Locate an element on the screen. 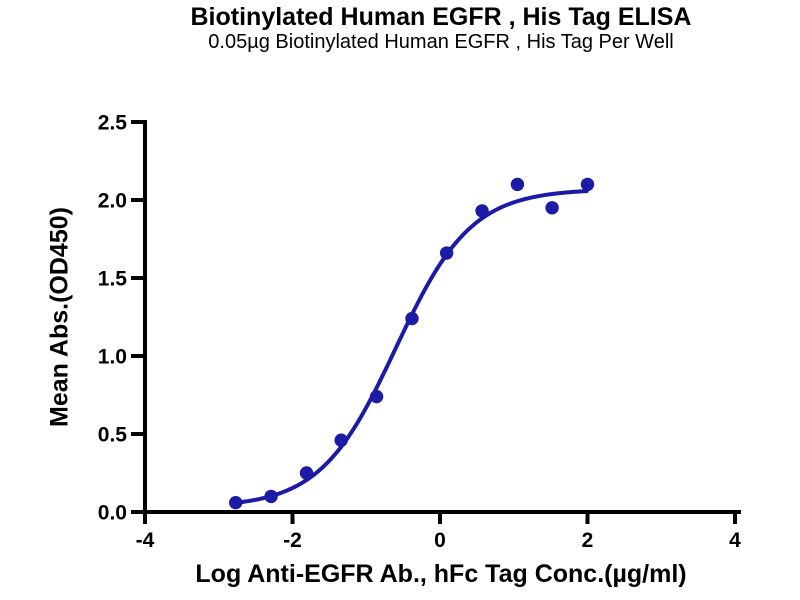 This screenshot has width=800, height=600. x-axis-label: Log Anti-EGFR Ab., hFc Tag Conc.(µg/ml) is located at coordinates (441, 574).